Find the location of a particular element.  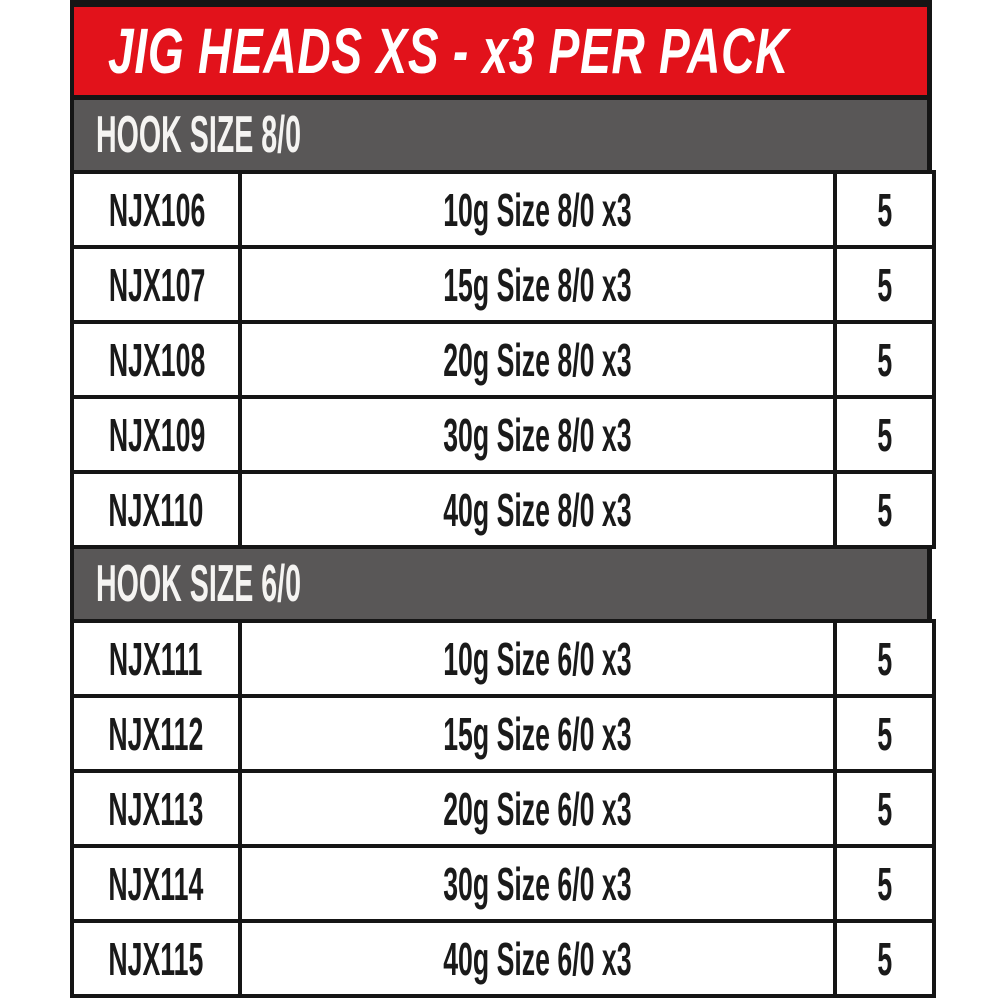

product-desc: 15g Size 6/0 x3 is located at coordinates (537, 733).